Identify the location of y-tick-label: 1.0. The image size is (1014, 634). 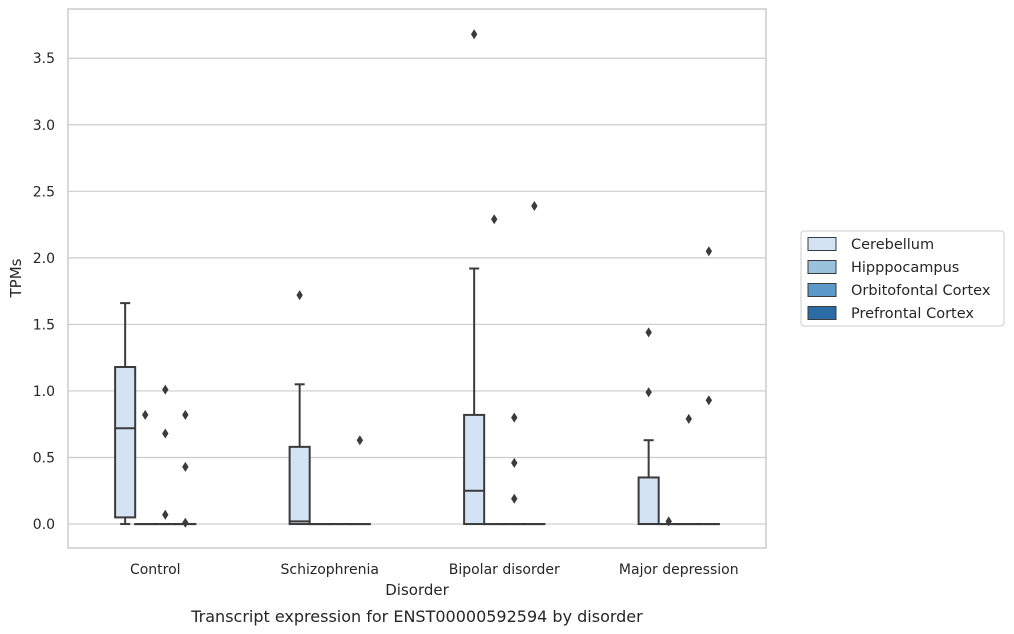
(44, 392).